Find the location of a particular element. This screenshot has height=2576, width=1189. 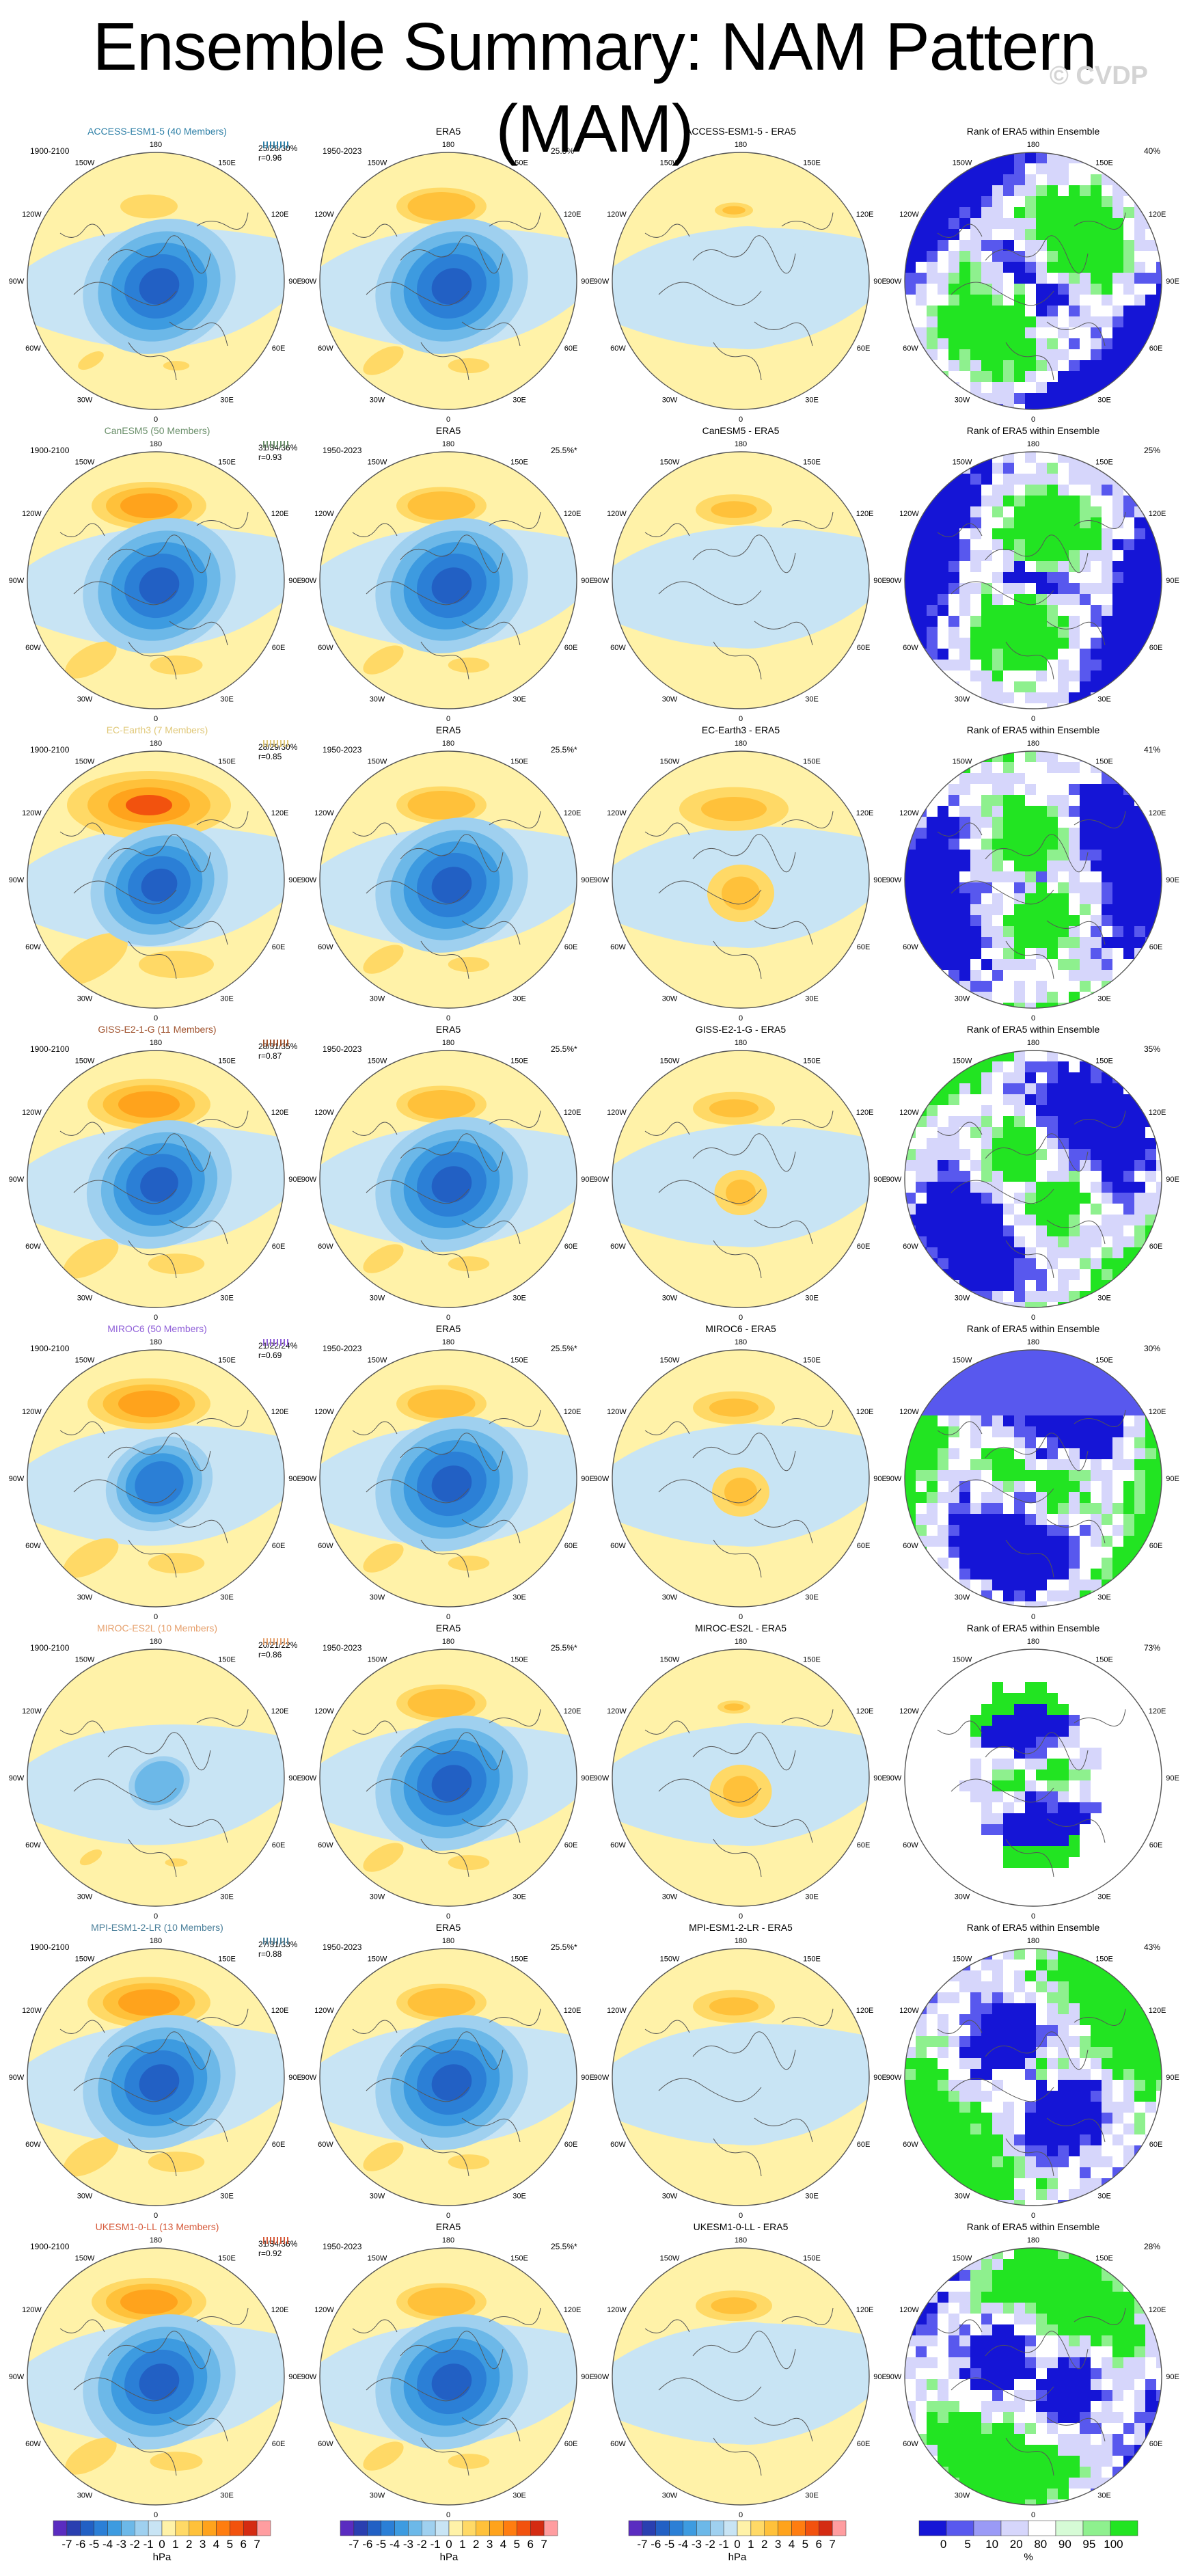

map-outline is located at coordinates (156, 580).